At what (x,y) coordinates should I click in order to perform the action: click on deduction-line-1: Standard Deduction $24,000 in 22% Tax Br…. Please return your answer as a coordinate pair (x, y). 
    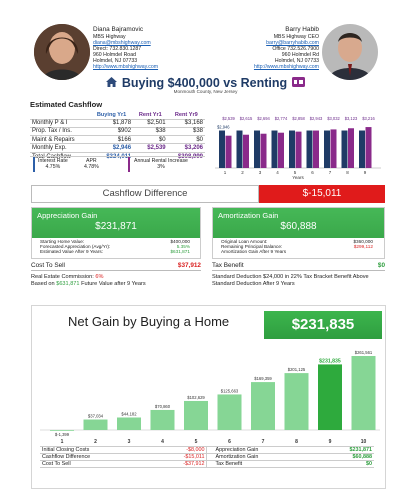
    Looking at the image, I should click on (290, 277).